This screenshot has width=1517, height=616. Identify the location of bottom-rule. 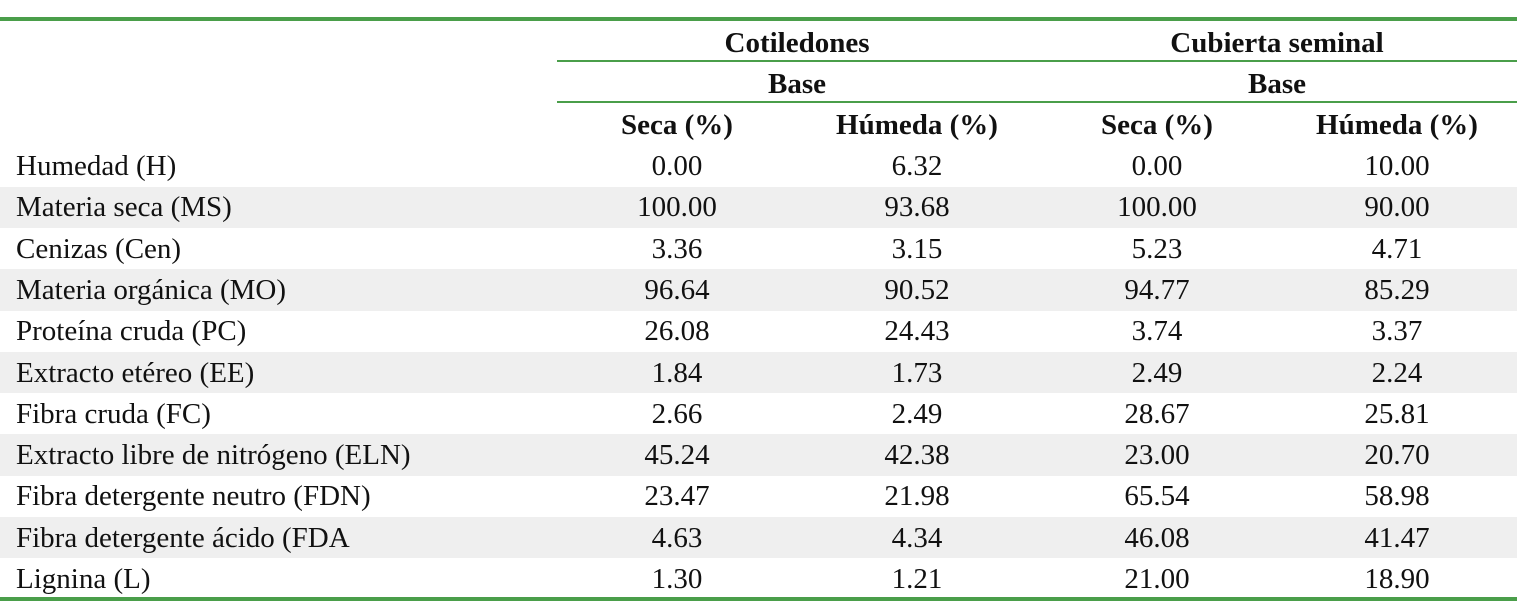
(758, 599).